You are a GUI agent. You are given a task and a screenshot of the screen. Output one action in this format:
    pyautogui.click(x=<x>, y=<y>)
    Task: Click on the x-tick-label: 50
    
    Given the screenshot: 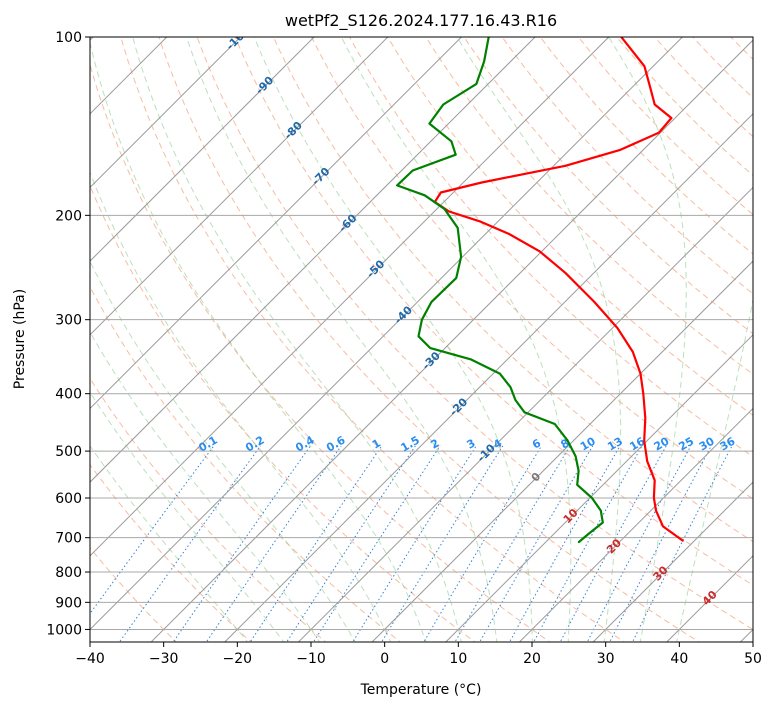 What is the action you would take?
    pyautogui.click(x=753, y=659)
    